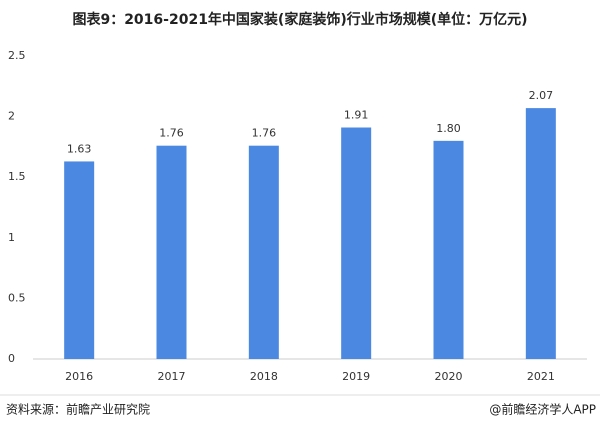 Image resolution: width=600 pixels, height=430 pixels. What do you see at coordinates (448, 128) in the screenshot?
I see `data-label: 1.80` at bounding box center [448, 128].